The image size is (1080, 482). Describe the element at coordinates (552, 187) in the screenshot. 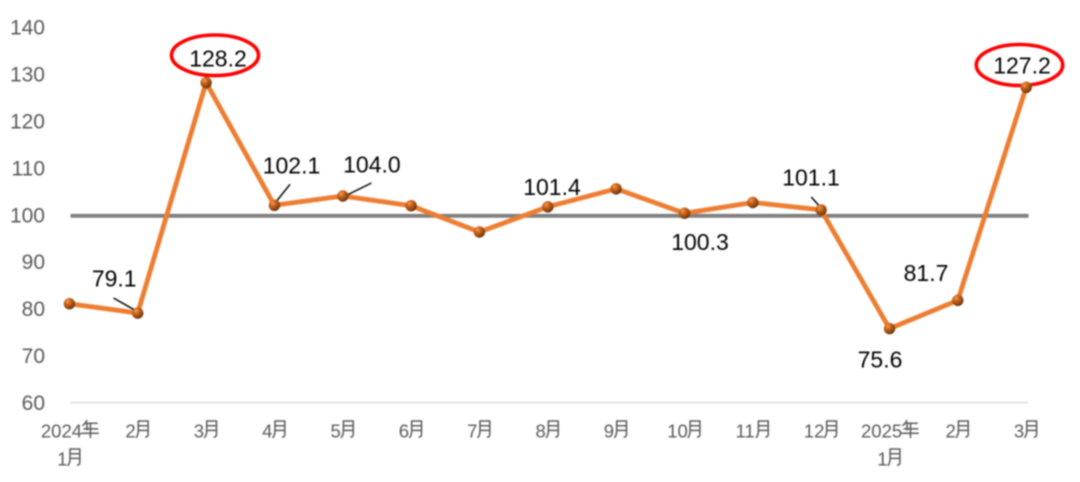

I see `svg-text: 101.4` at that location.